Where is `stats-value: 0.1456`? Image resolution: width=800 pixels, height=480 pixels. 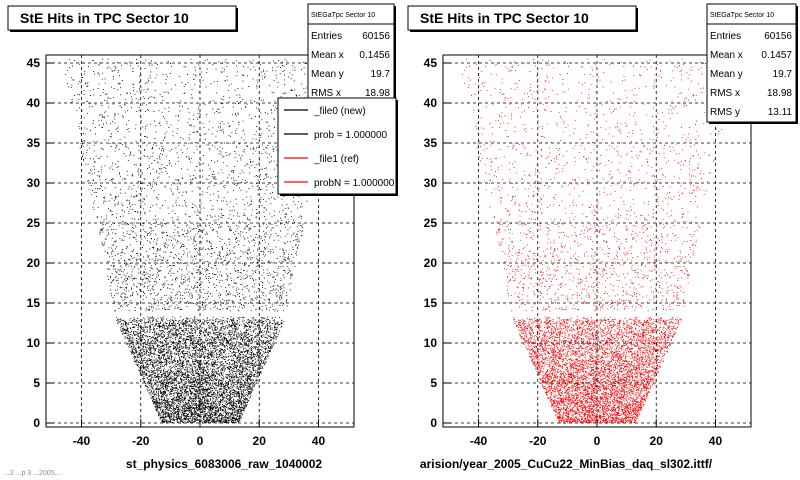
stats-value: 0.1456 is located at coordinates (374, 55).